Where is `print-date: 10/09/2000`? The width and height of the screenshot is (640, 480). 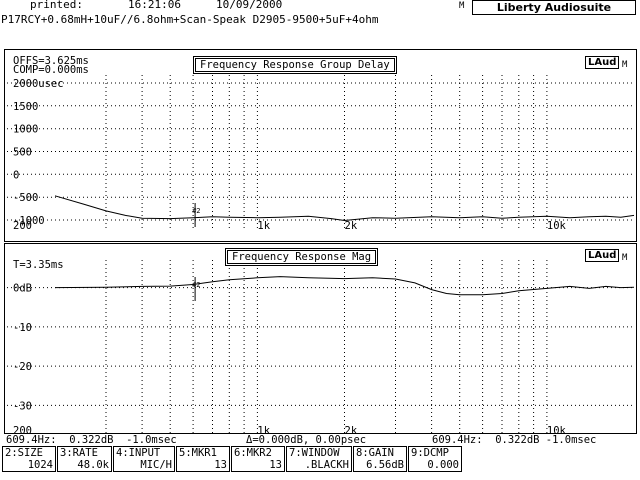 print-date: 10/09/2000 is located at coordinates (249, 5).